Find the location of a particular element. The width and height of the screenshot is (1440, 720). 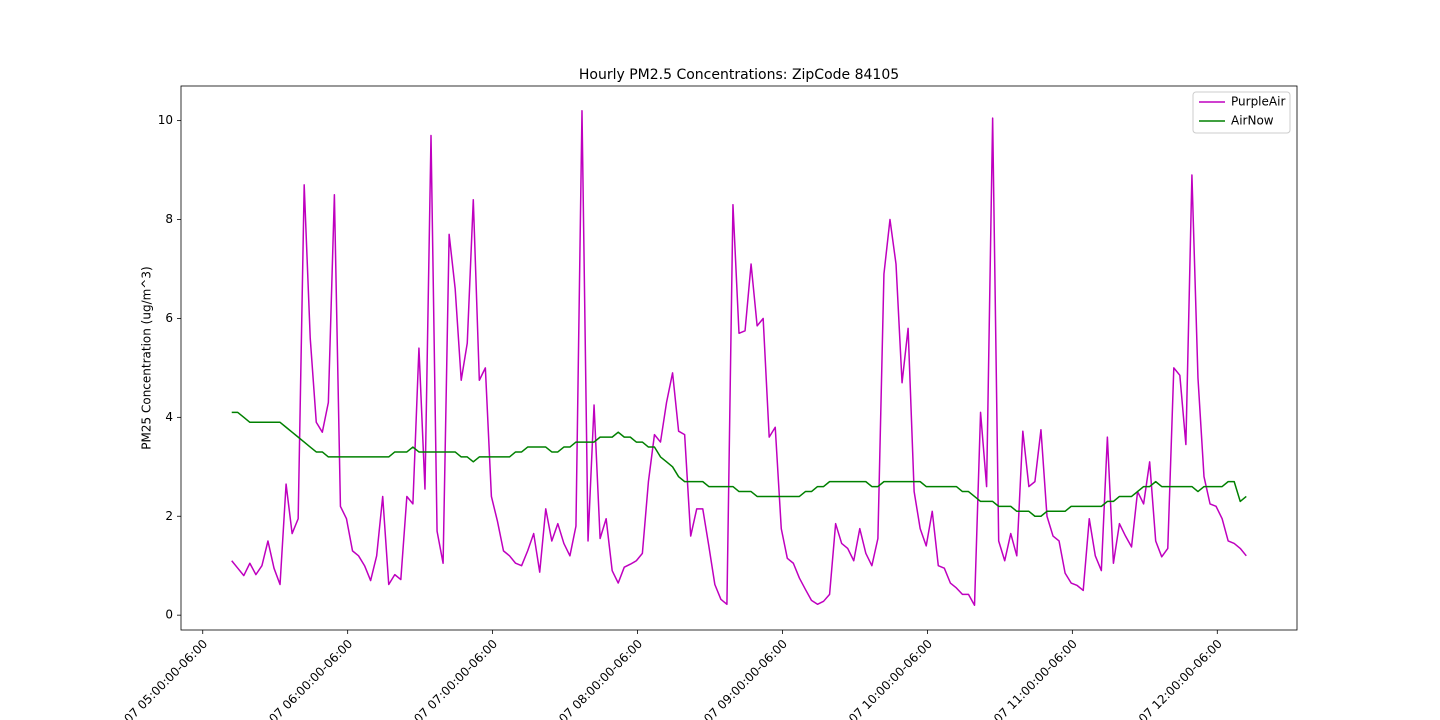

y-tick-label: 10 is located at coordinates (165, 120).